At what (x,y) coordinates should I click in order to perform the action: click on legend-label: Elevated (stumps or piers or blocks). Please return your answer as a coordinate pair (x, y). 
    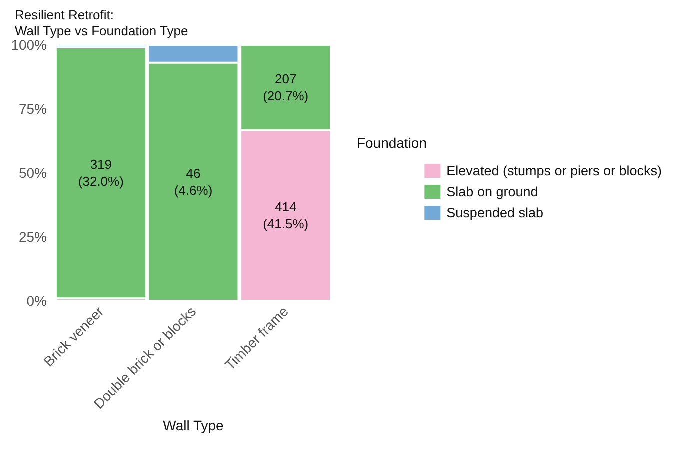
    Looking at the image, I should click on (554, 171).